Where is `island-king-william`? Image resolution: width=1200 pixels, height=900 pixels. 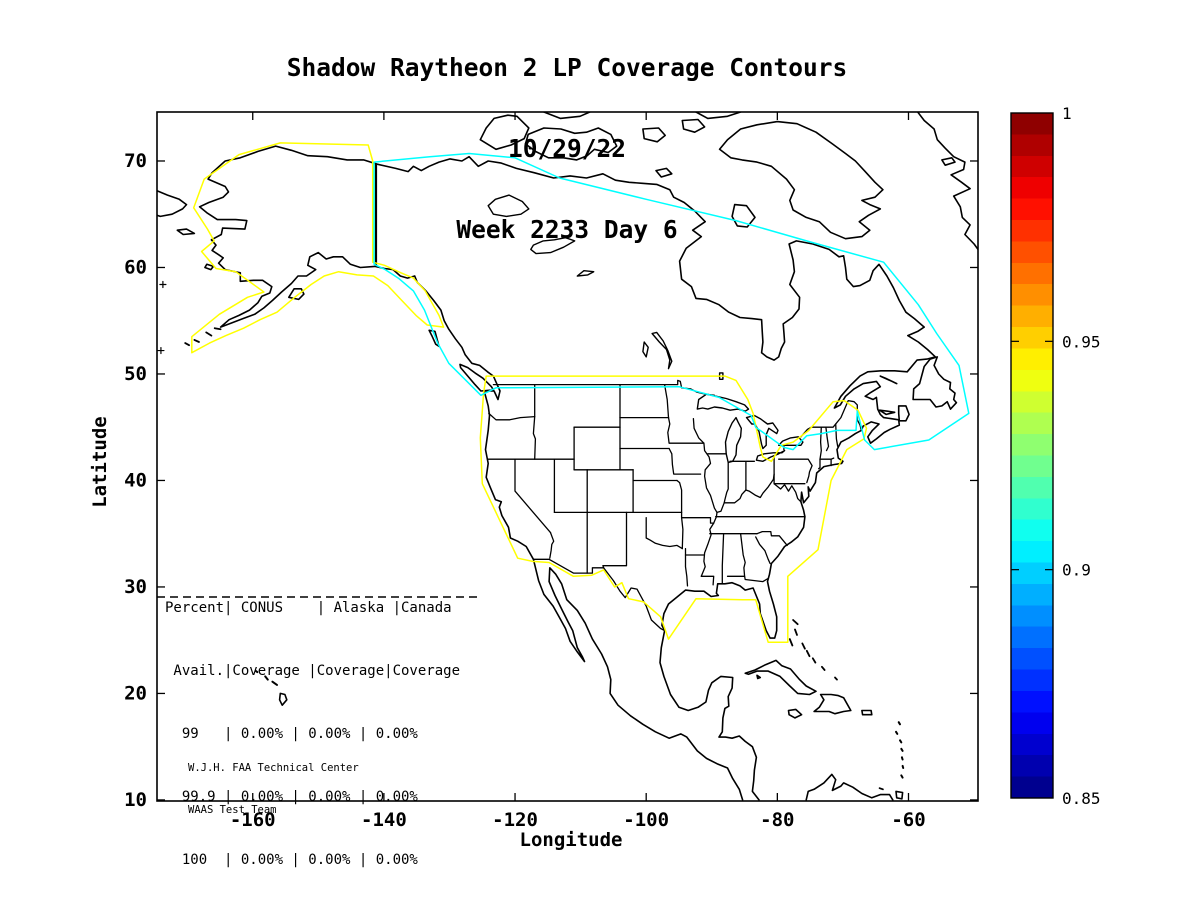
island-king-william is located at coordinates (664, 172).